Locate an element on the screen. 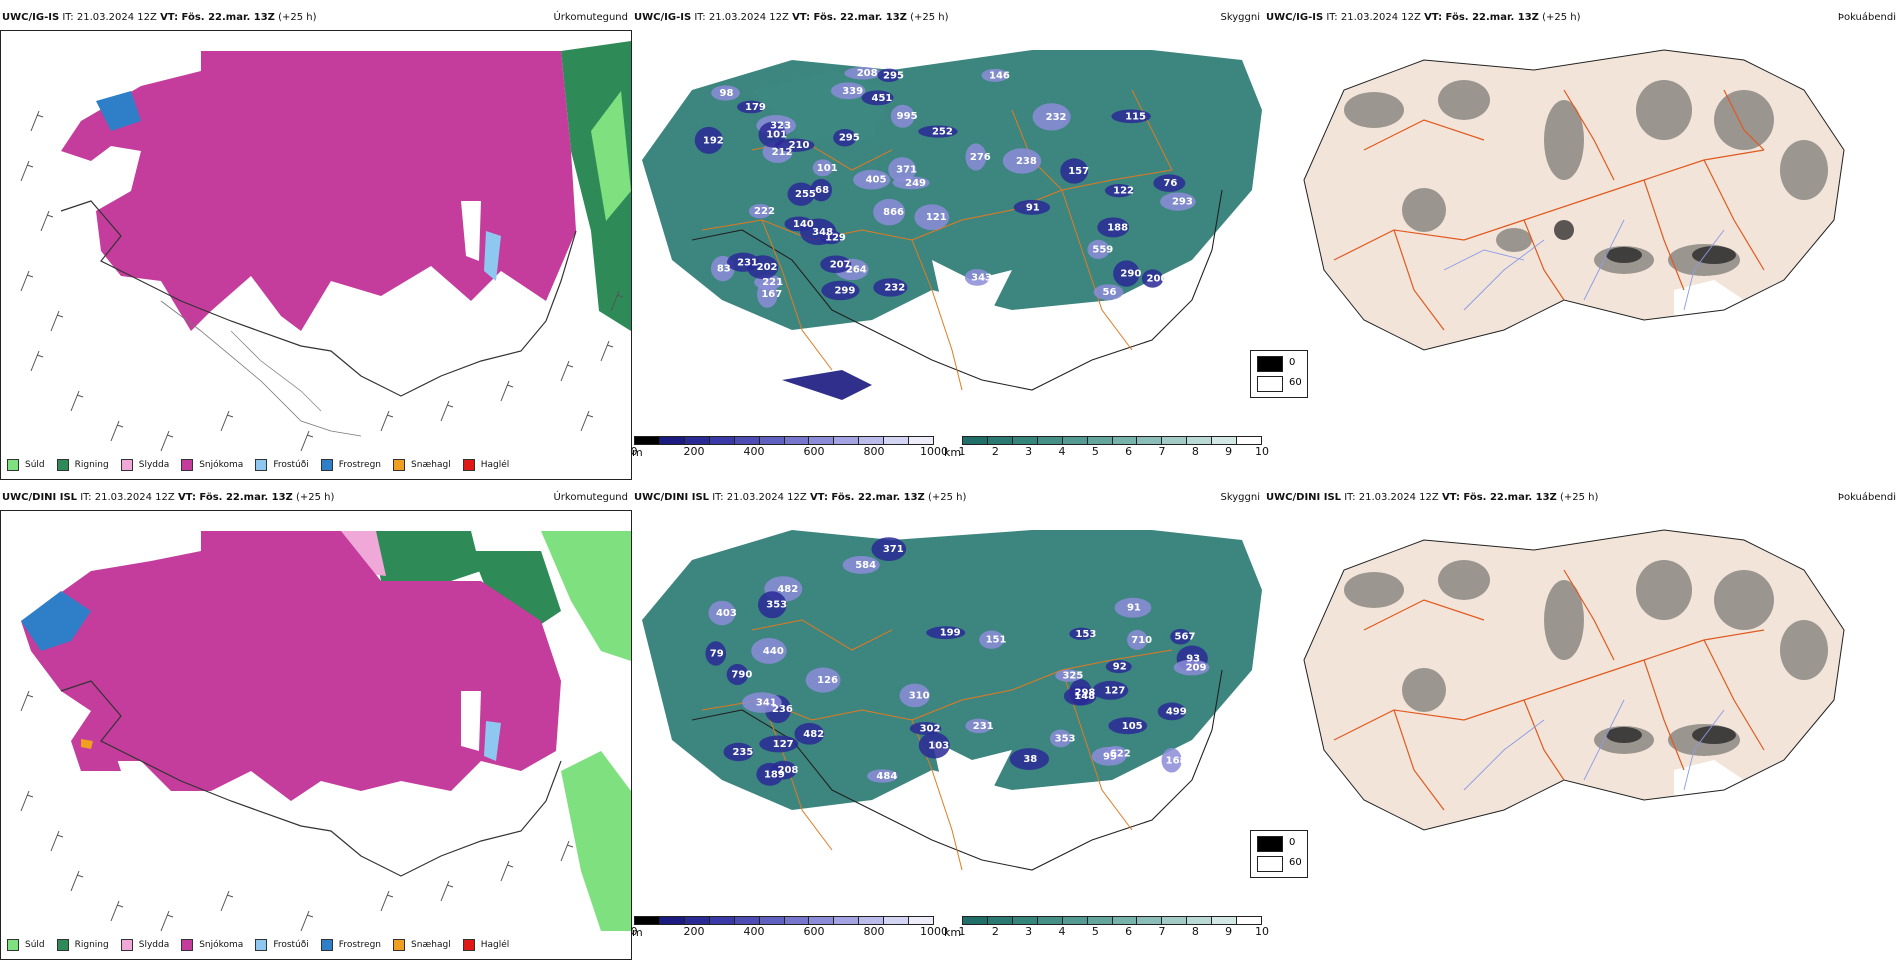  legend-label: Slydda is located at coordinates (154, 945).